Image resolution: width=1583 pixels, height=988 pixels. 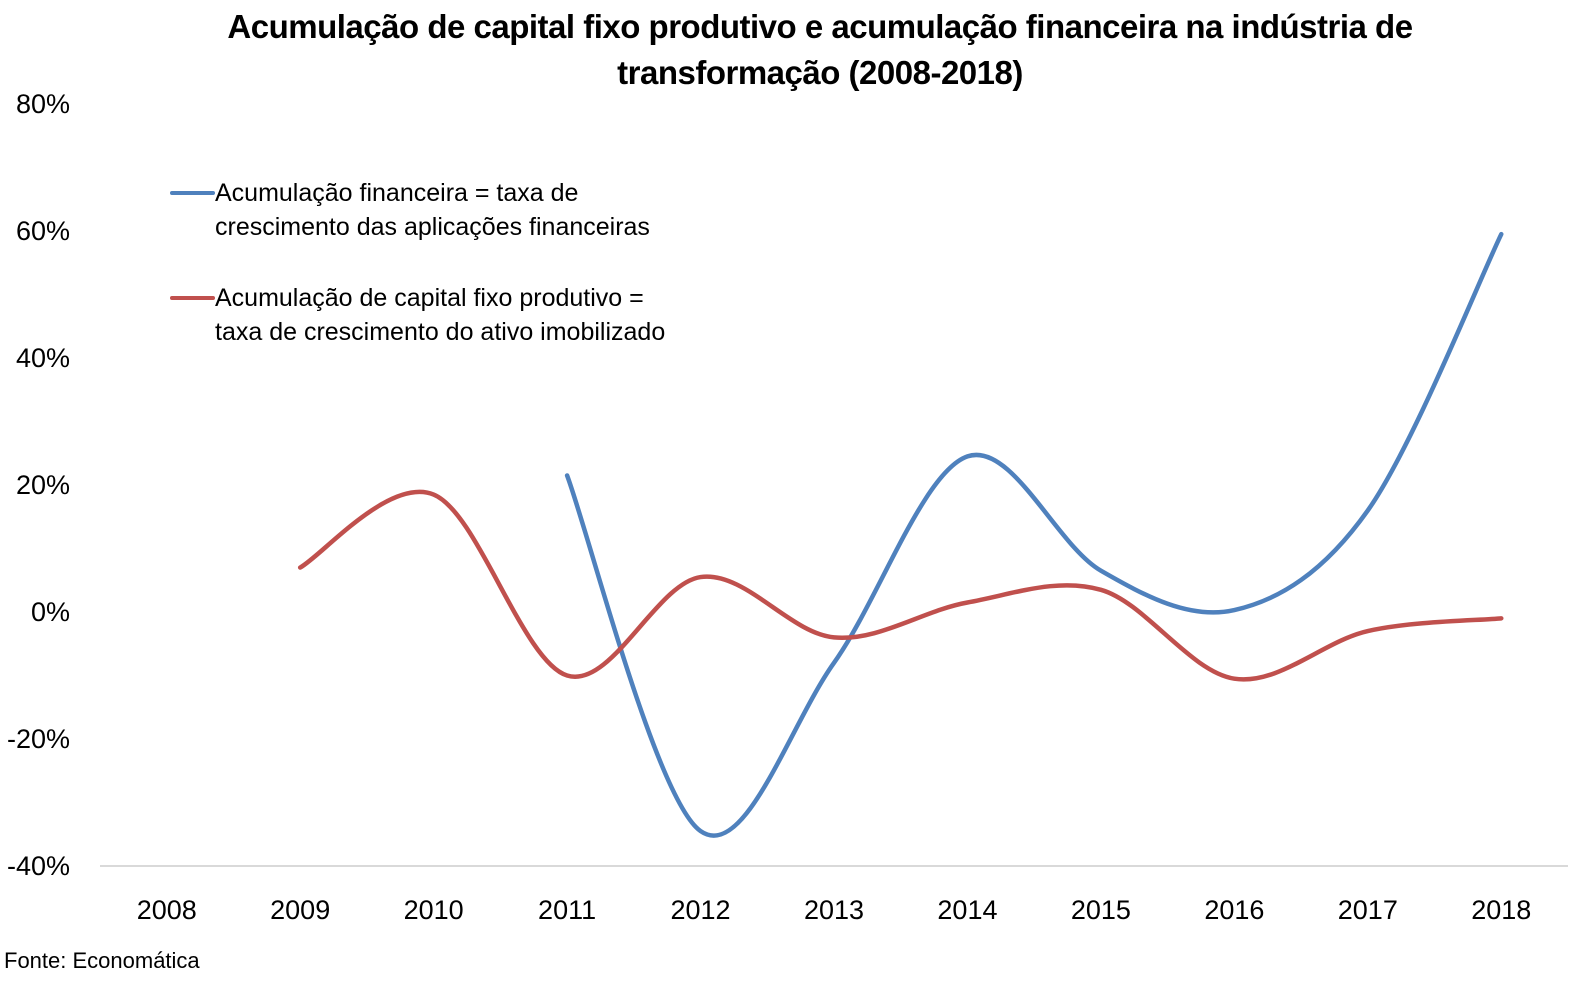 I want to click on legend-swatch-fixed-capital, so click(x=192, y=298).